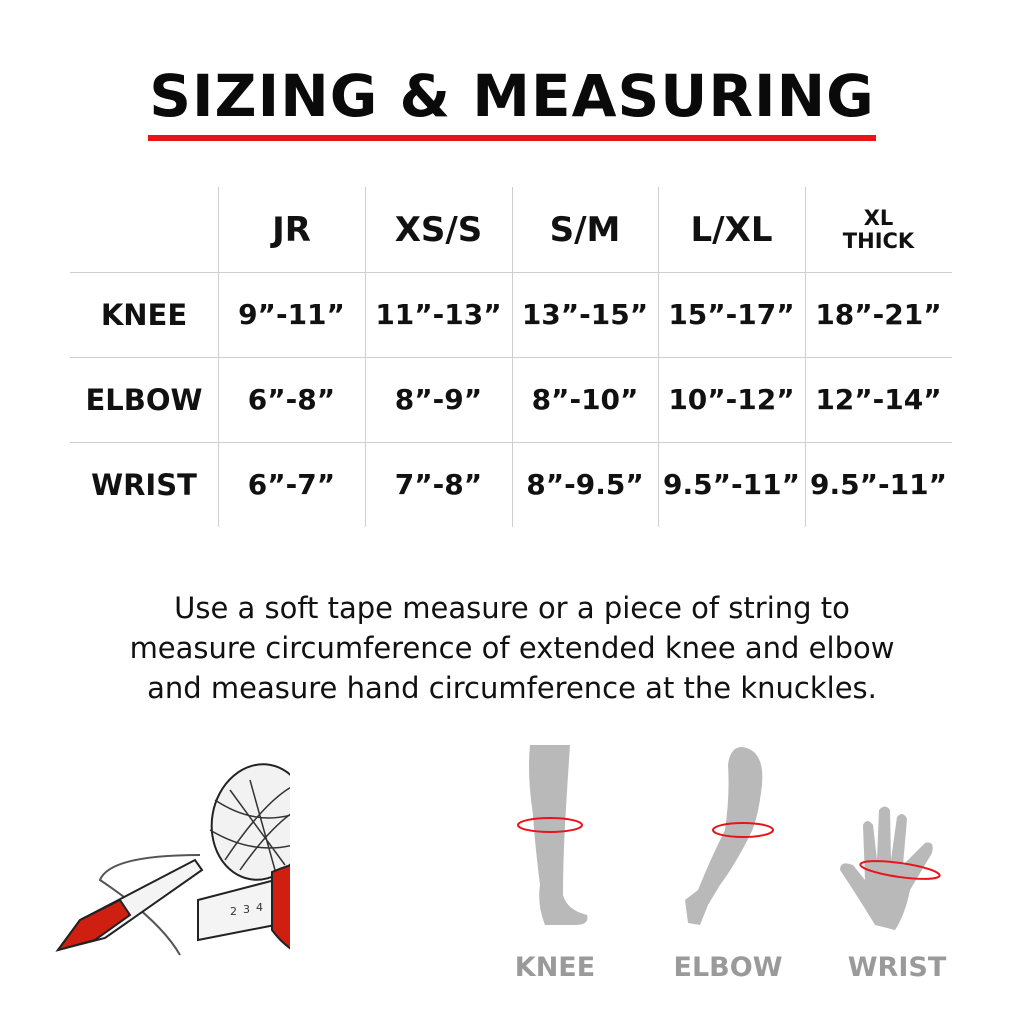 Image resolution: width=1024 pixels, height=1024 pixels. What do you see at coordinates (585, 314) in the screenshot?
I see `size-cell: 13”-15”` at bounding box center [585, 314].